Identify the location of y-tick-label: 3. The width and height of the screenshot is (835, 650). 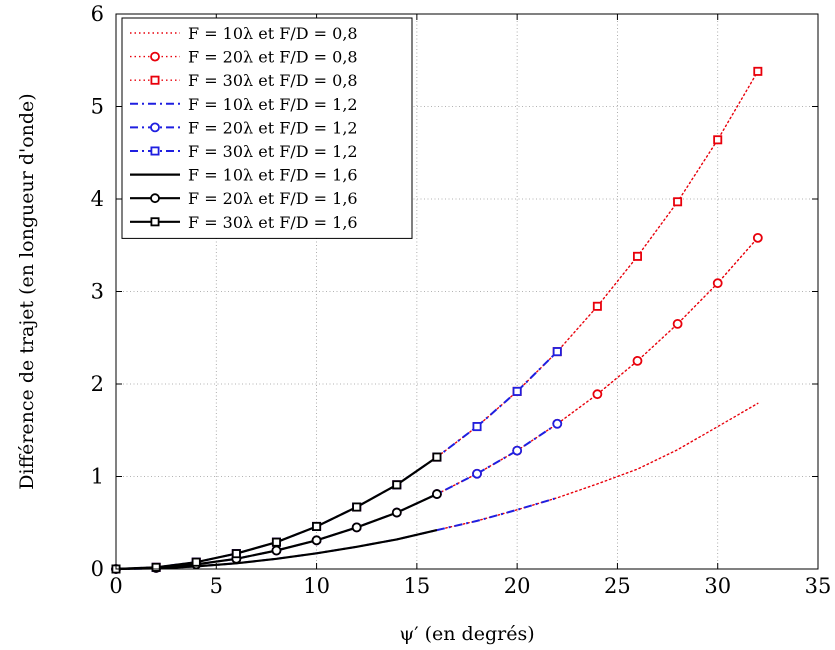
(97, 292).